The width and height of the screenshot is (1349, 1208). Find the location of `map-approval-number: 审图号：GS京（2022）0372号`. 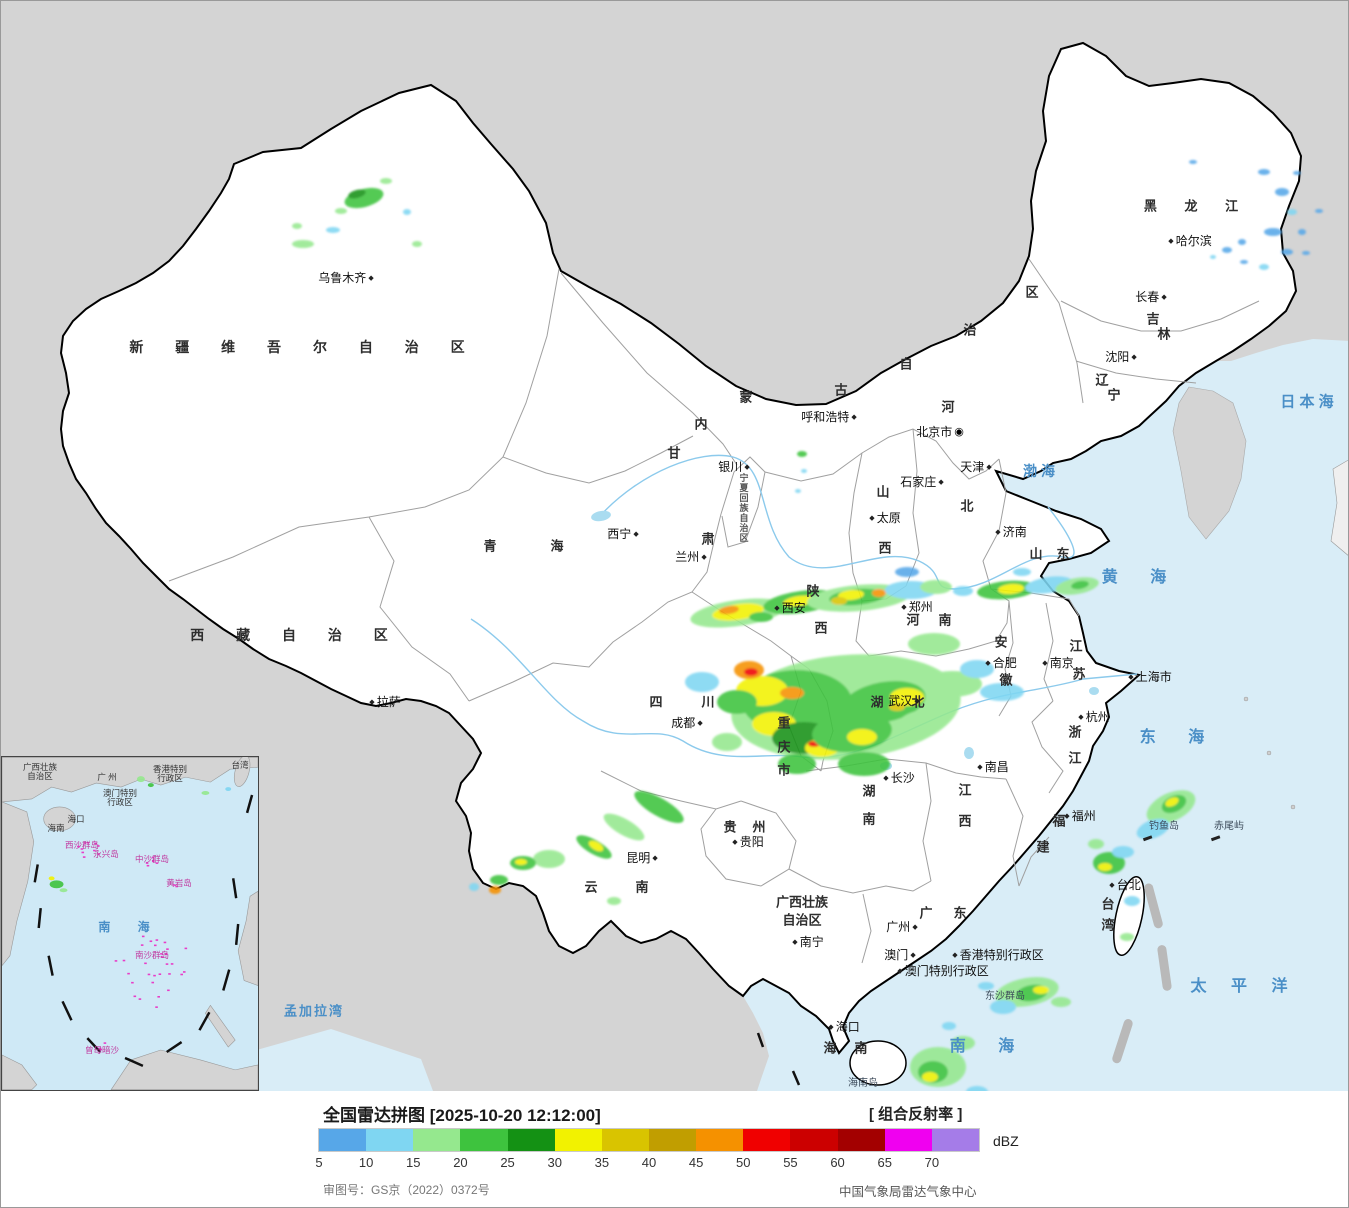

map-approval-number: 审图号：GS京（2022）0372号 is located at coordinates (406, 1190).